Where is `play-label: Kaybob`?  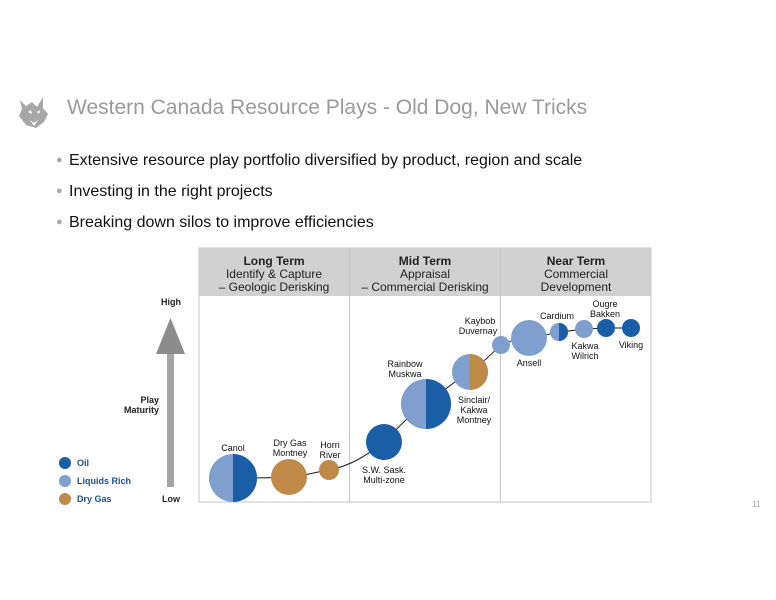
play-label: Kaybob is located at coordinates (480, 321).